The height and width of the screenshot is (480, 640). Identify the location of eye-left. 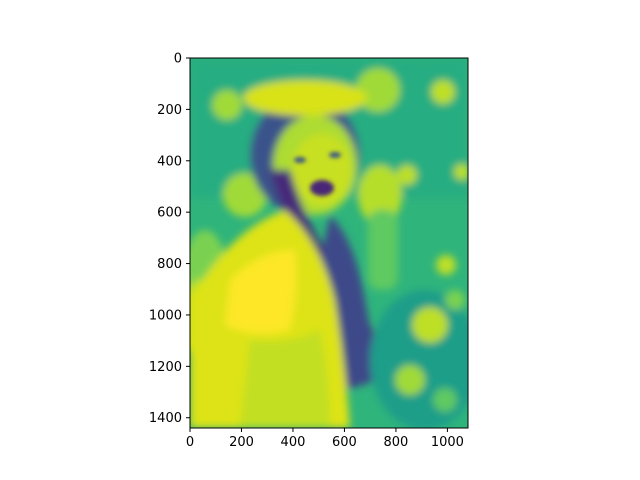
(300, 160).